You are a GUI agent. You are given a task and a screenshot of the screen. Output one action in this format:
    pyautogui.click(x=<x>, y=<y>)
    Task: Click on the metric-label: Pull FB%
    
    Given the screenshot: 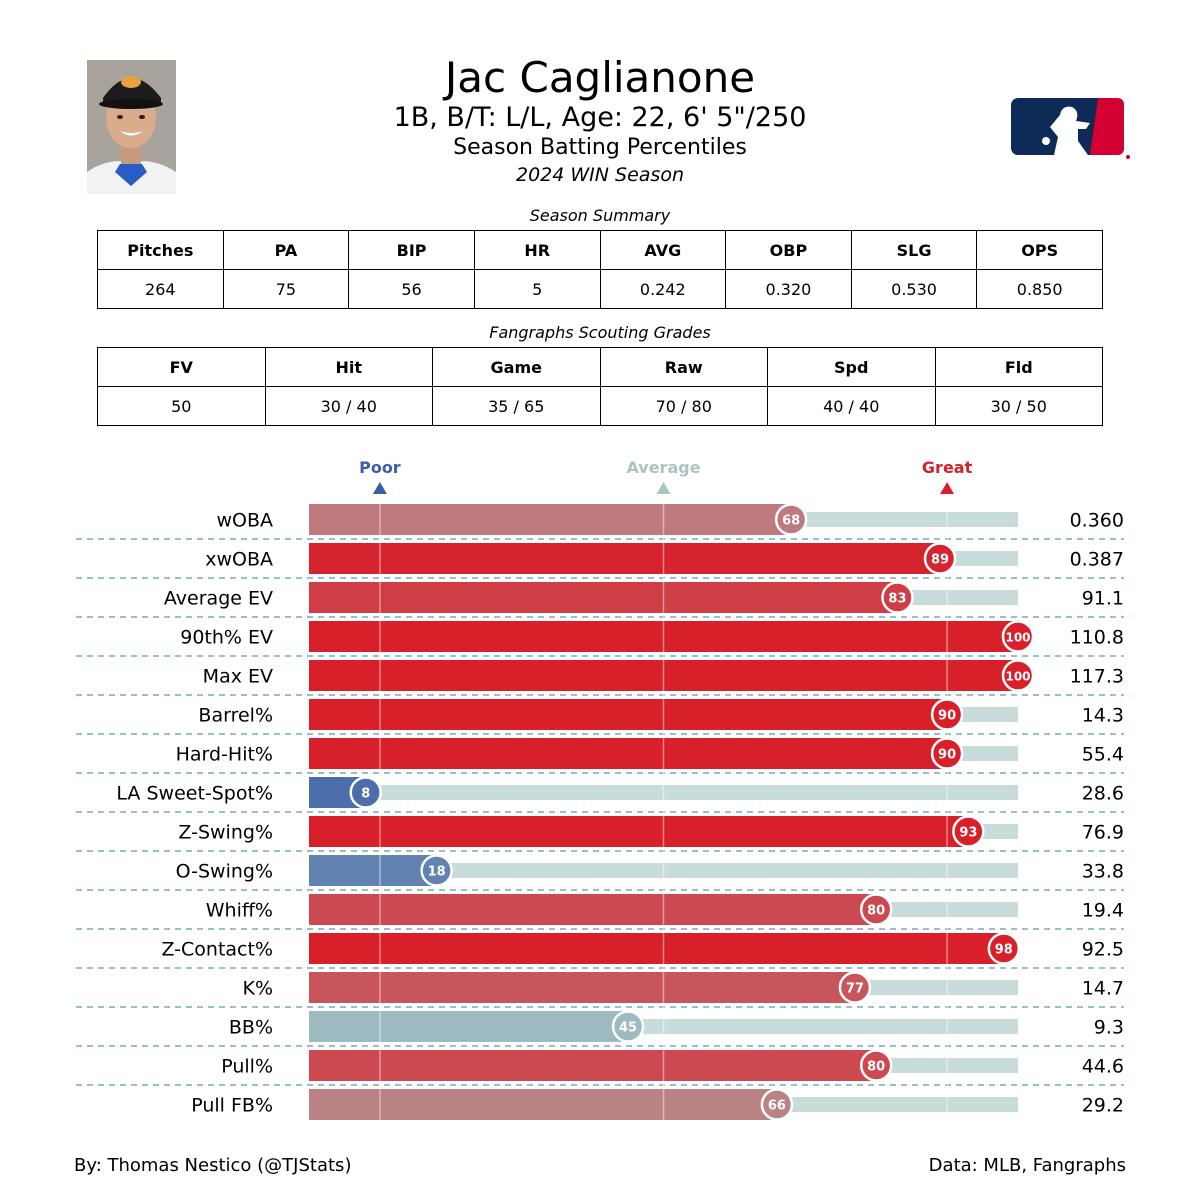 What is the action you would take?
    pyautogui.click(x=232, y=1106)
    